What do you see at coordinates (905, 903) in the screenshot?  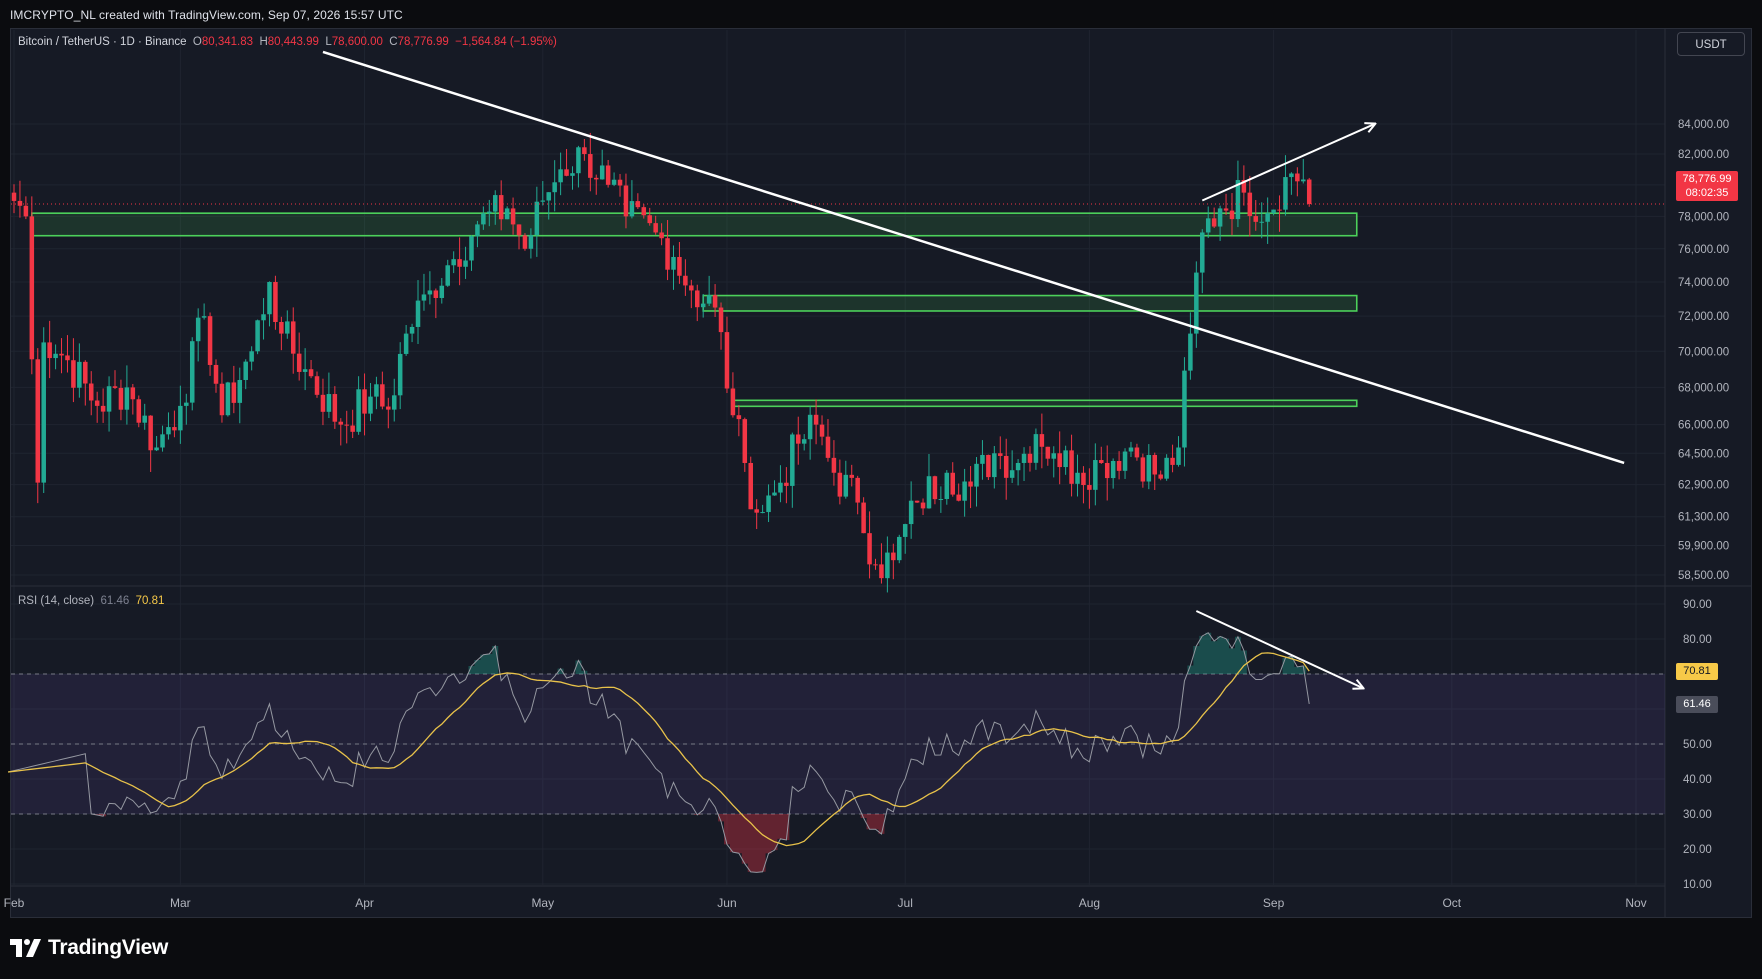 I see `time-axis-label: Jul` at bounding box center [905, 903].